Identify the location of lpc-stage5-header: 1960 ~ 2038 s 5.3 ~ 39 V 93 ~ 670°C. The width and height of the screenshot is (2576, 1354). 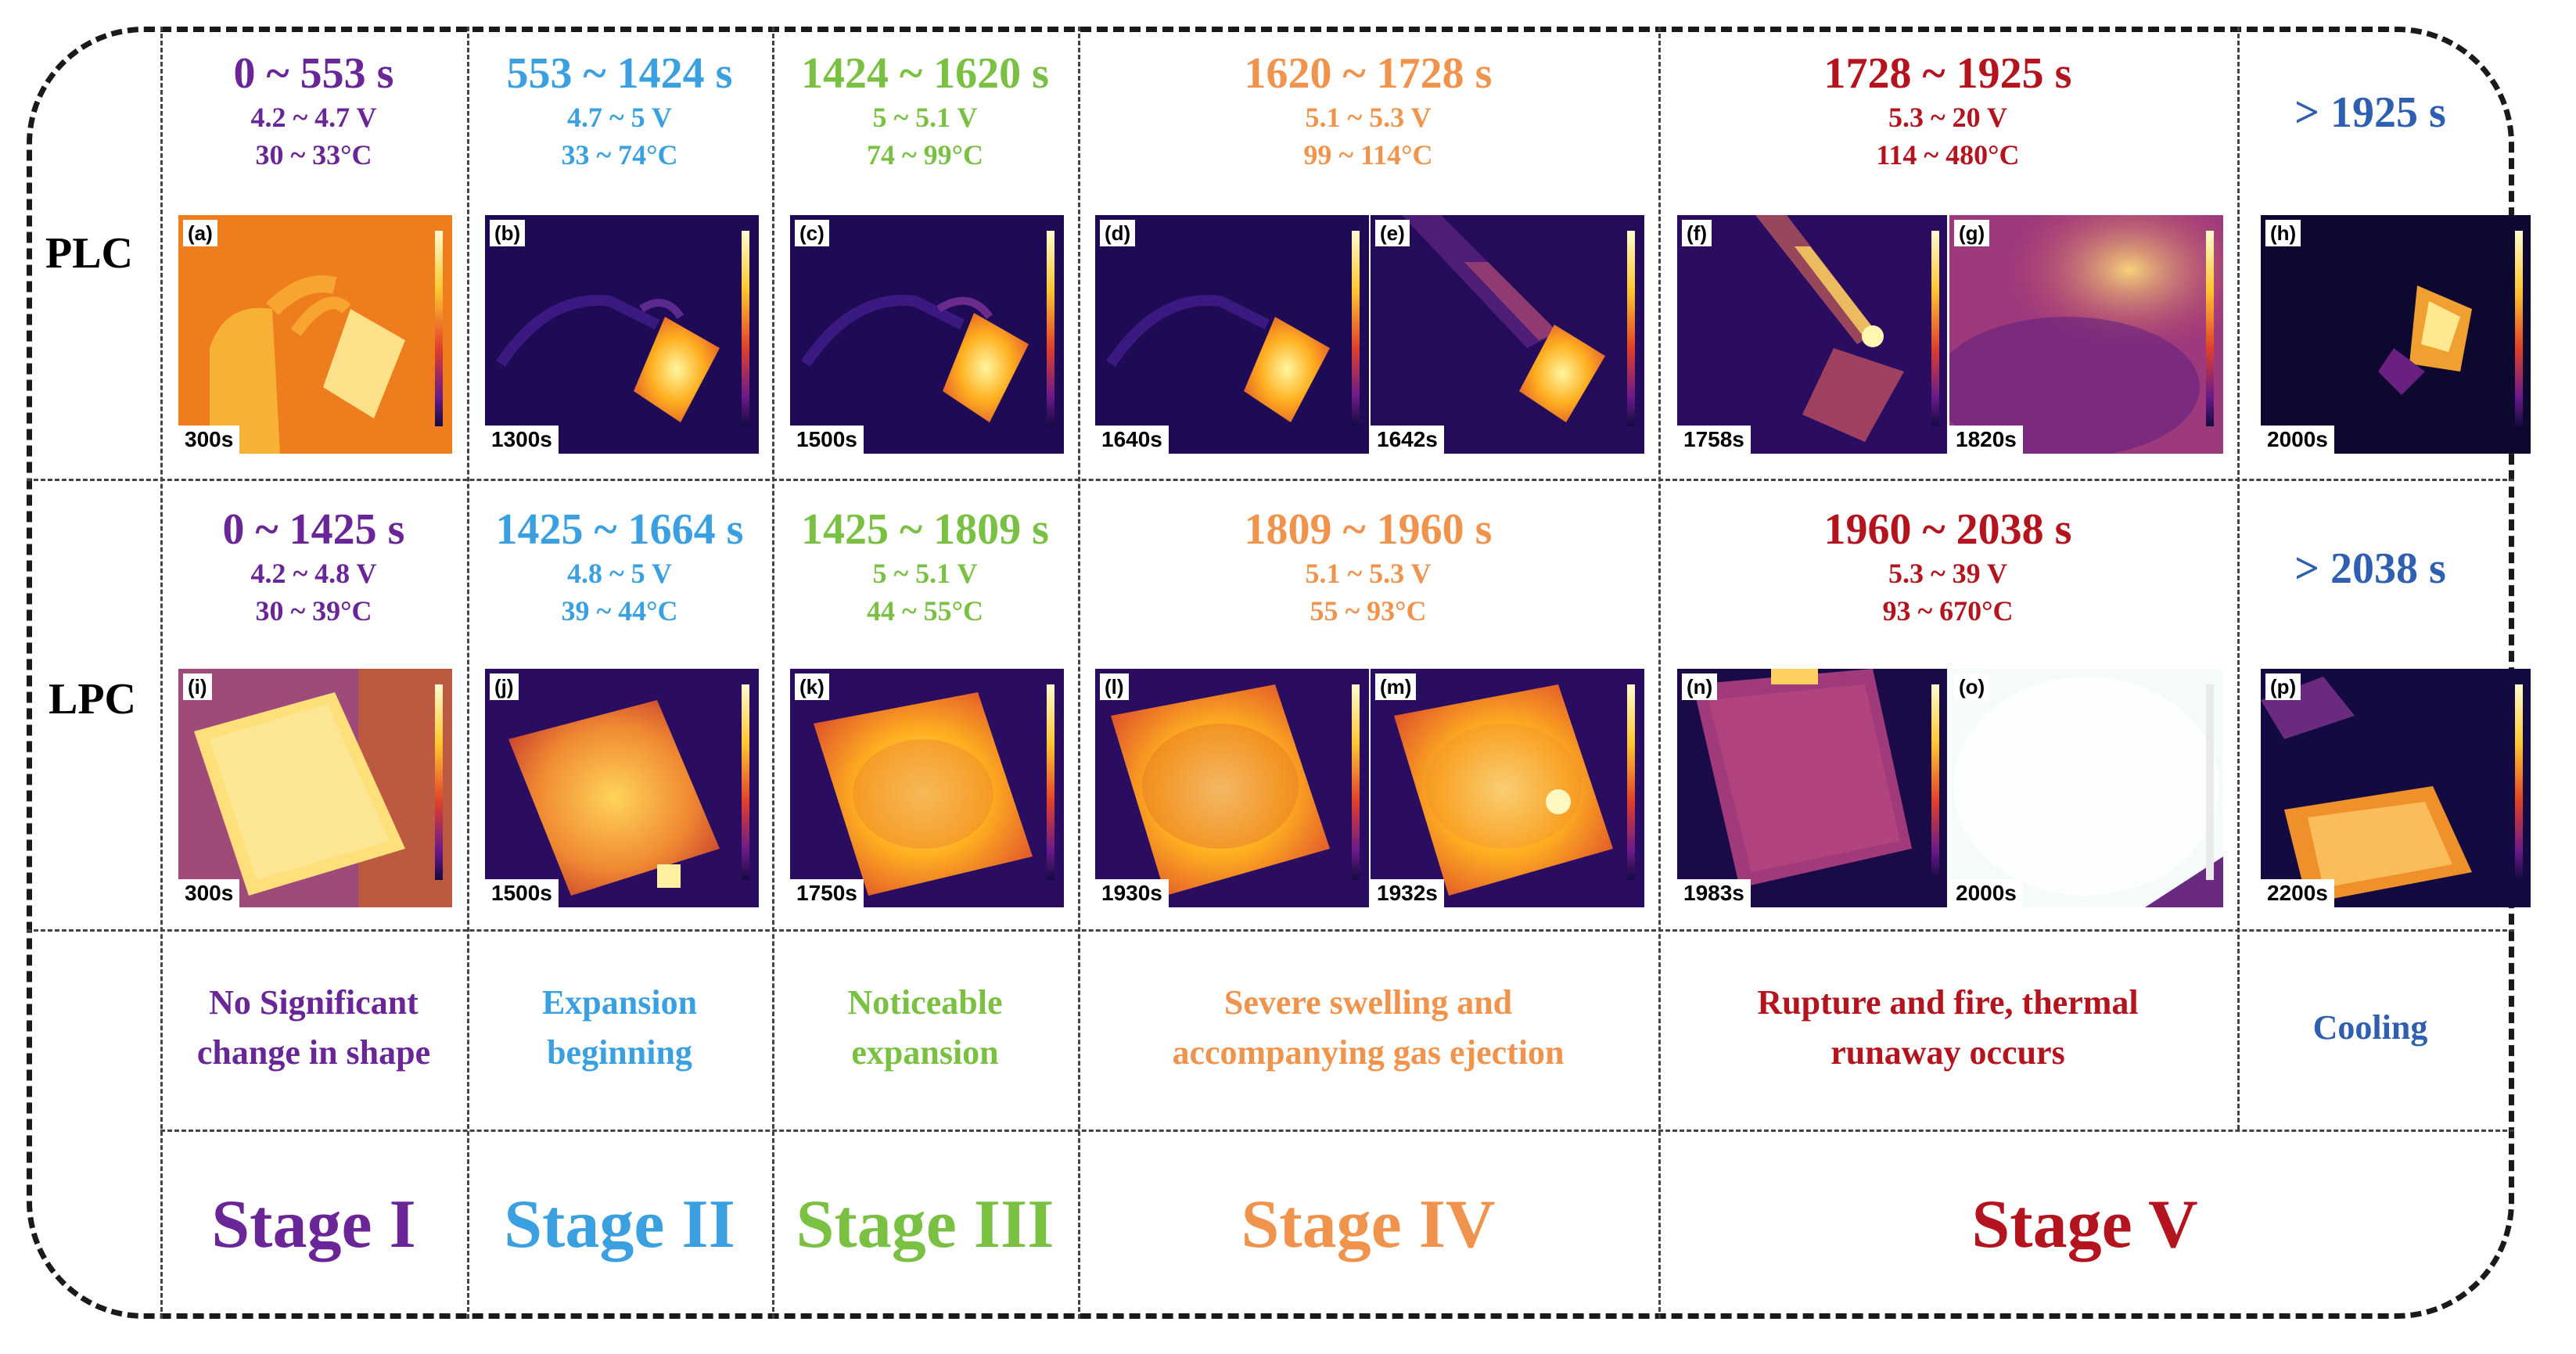
(1948, 567).